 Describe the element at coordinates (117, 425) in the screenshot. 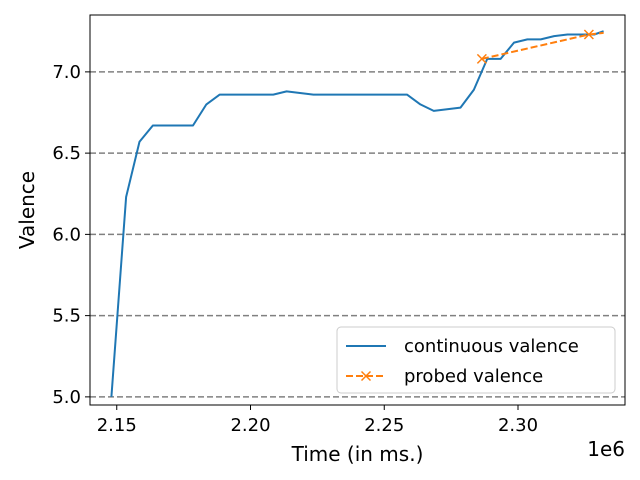

I see `x-tick-label: 2.15` at that location.